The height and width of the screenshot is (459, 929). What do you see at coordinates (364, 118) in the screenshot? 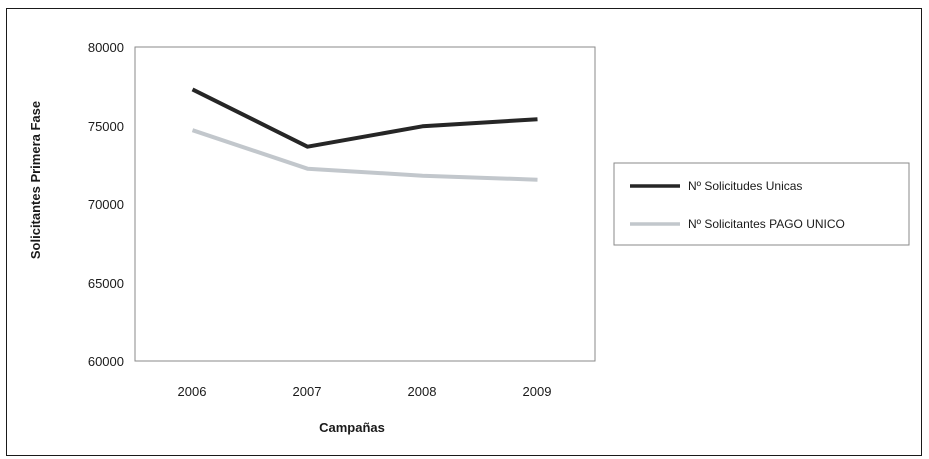
I see `series-line-solicitudes-unicas` at bounding box center [364, 118].